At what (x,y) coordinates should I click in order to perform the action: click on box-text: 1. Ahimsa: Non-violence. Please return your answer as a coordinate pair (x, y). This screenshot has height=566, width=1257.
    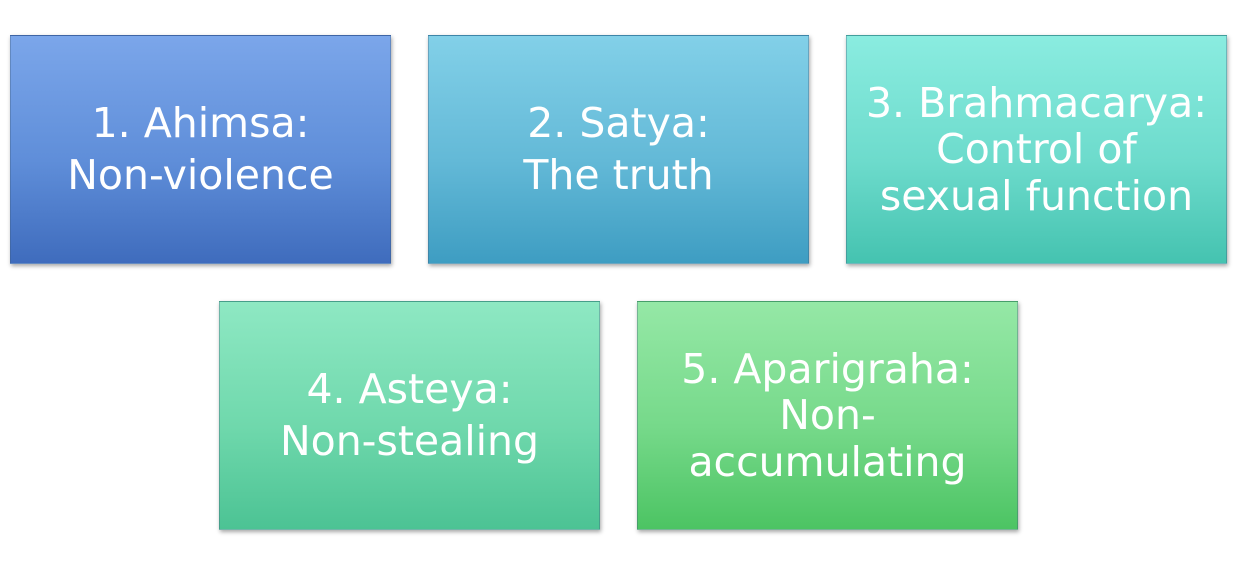
    Looking at the image, I should click on (200, 149).